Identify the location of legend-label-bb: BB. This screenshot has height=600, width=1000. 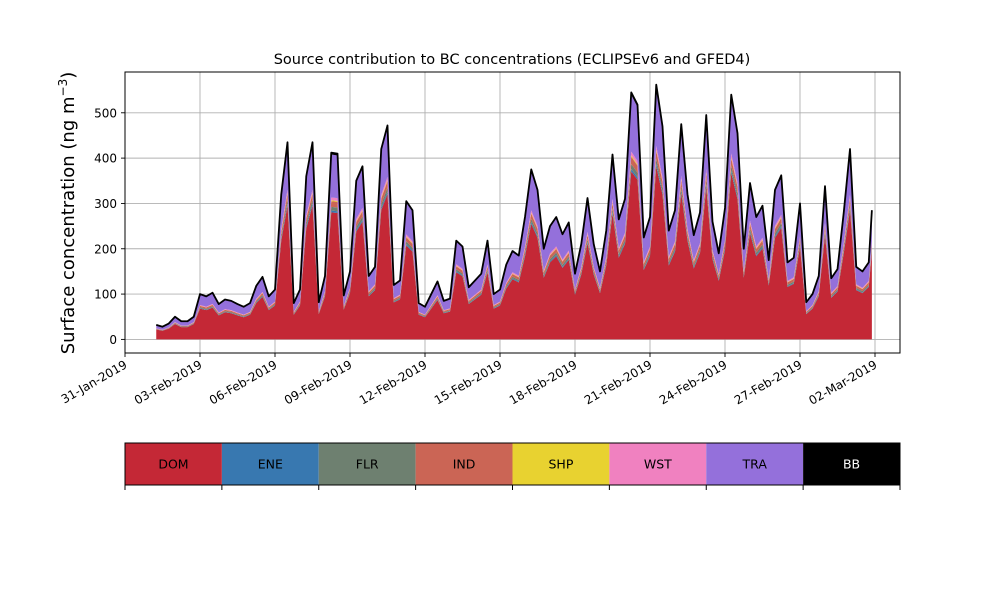
(851, 464).